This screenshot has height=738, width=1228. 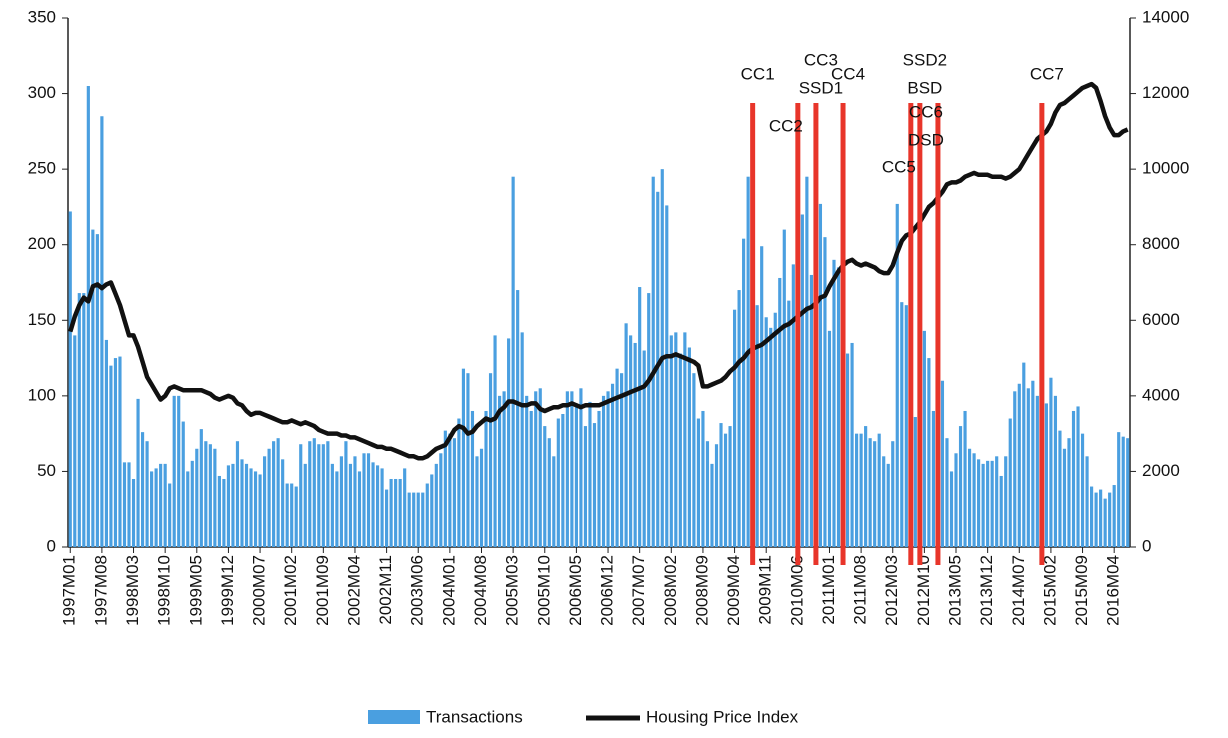 I want to click on y-tick-label: 350, so click(x=42, y=16).